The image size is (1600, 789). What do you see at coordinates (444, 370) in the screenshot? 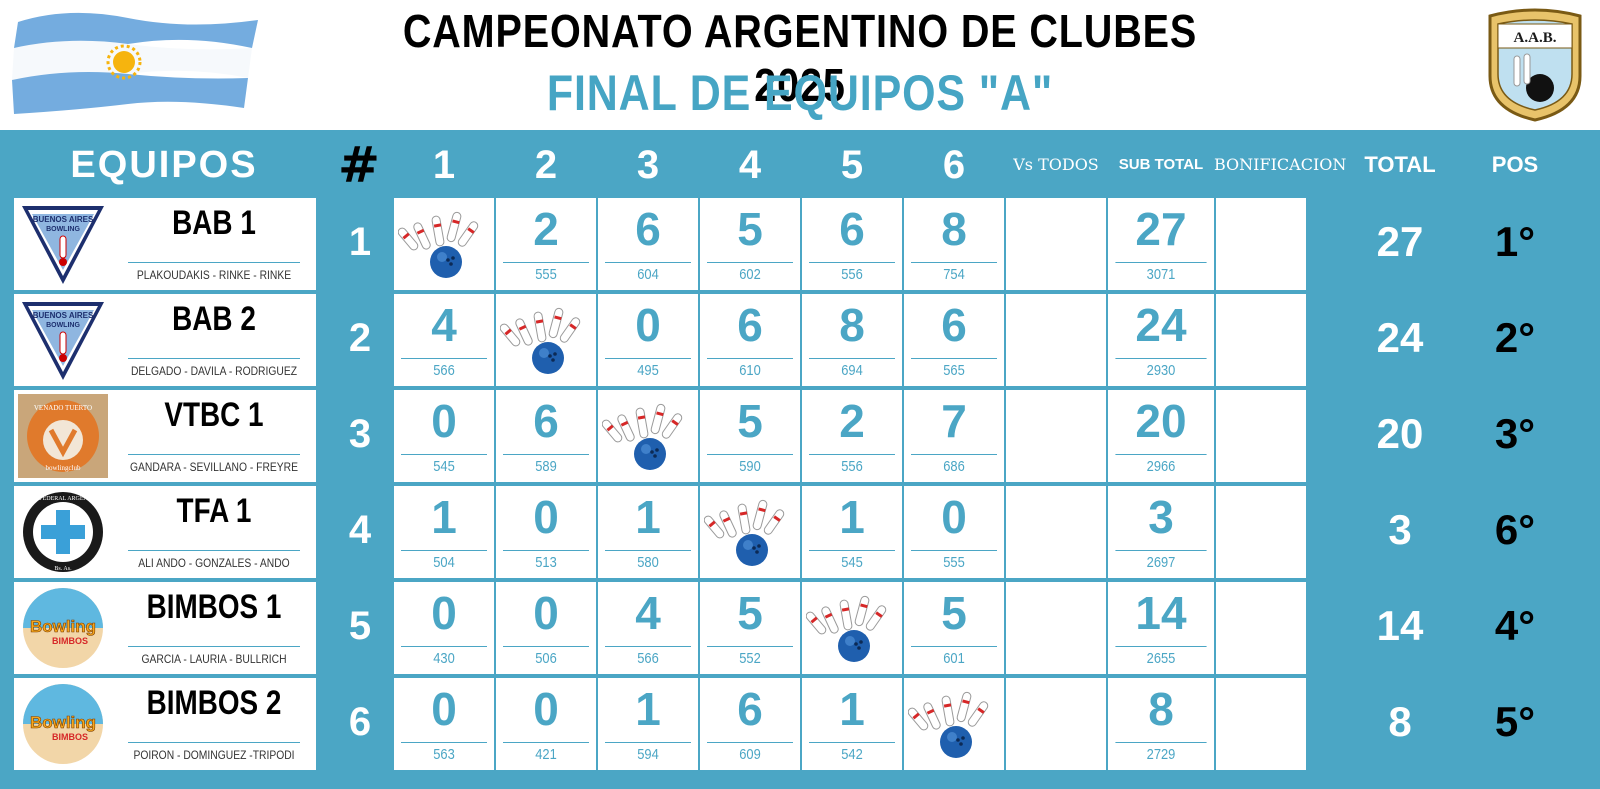
I see `match-pins: 566` at bounding box center [444, 370].